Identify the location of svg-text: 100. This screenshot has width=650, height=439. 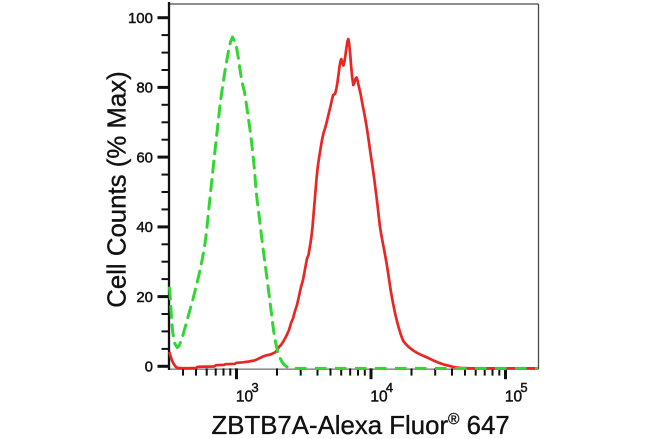
(140, 18).